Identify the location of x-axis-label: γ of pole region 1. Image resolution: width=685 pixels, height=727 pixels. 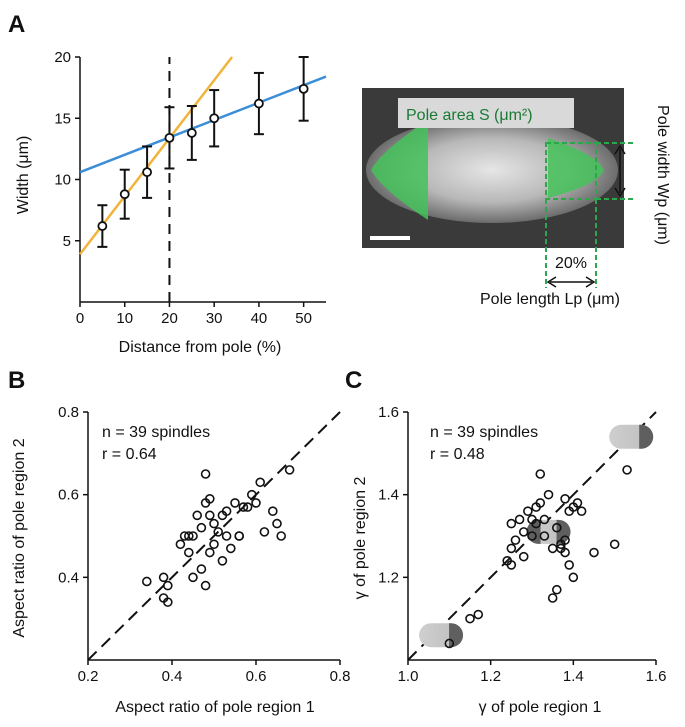
(540, 707).